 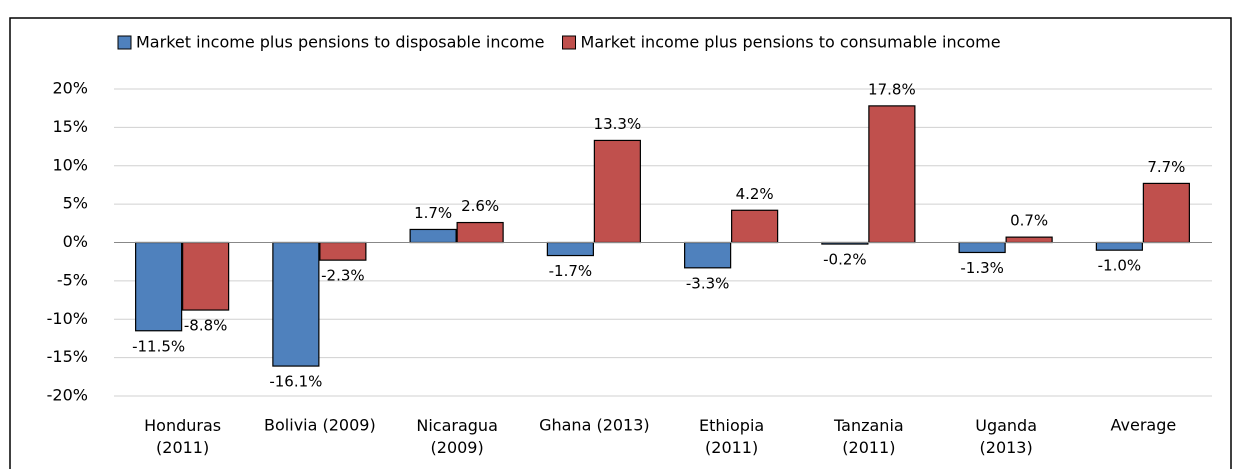 I want to click on x-tick-label: Ghana (2013), so click(x=594, y=425).